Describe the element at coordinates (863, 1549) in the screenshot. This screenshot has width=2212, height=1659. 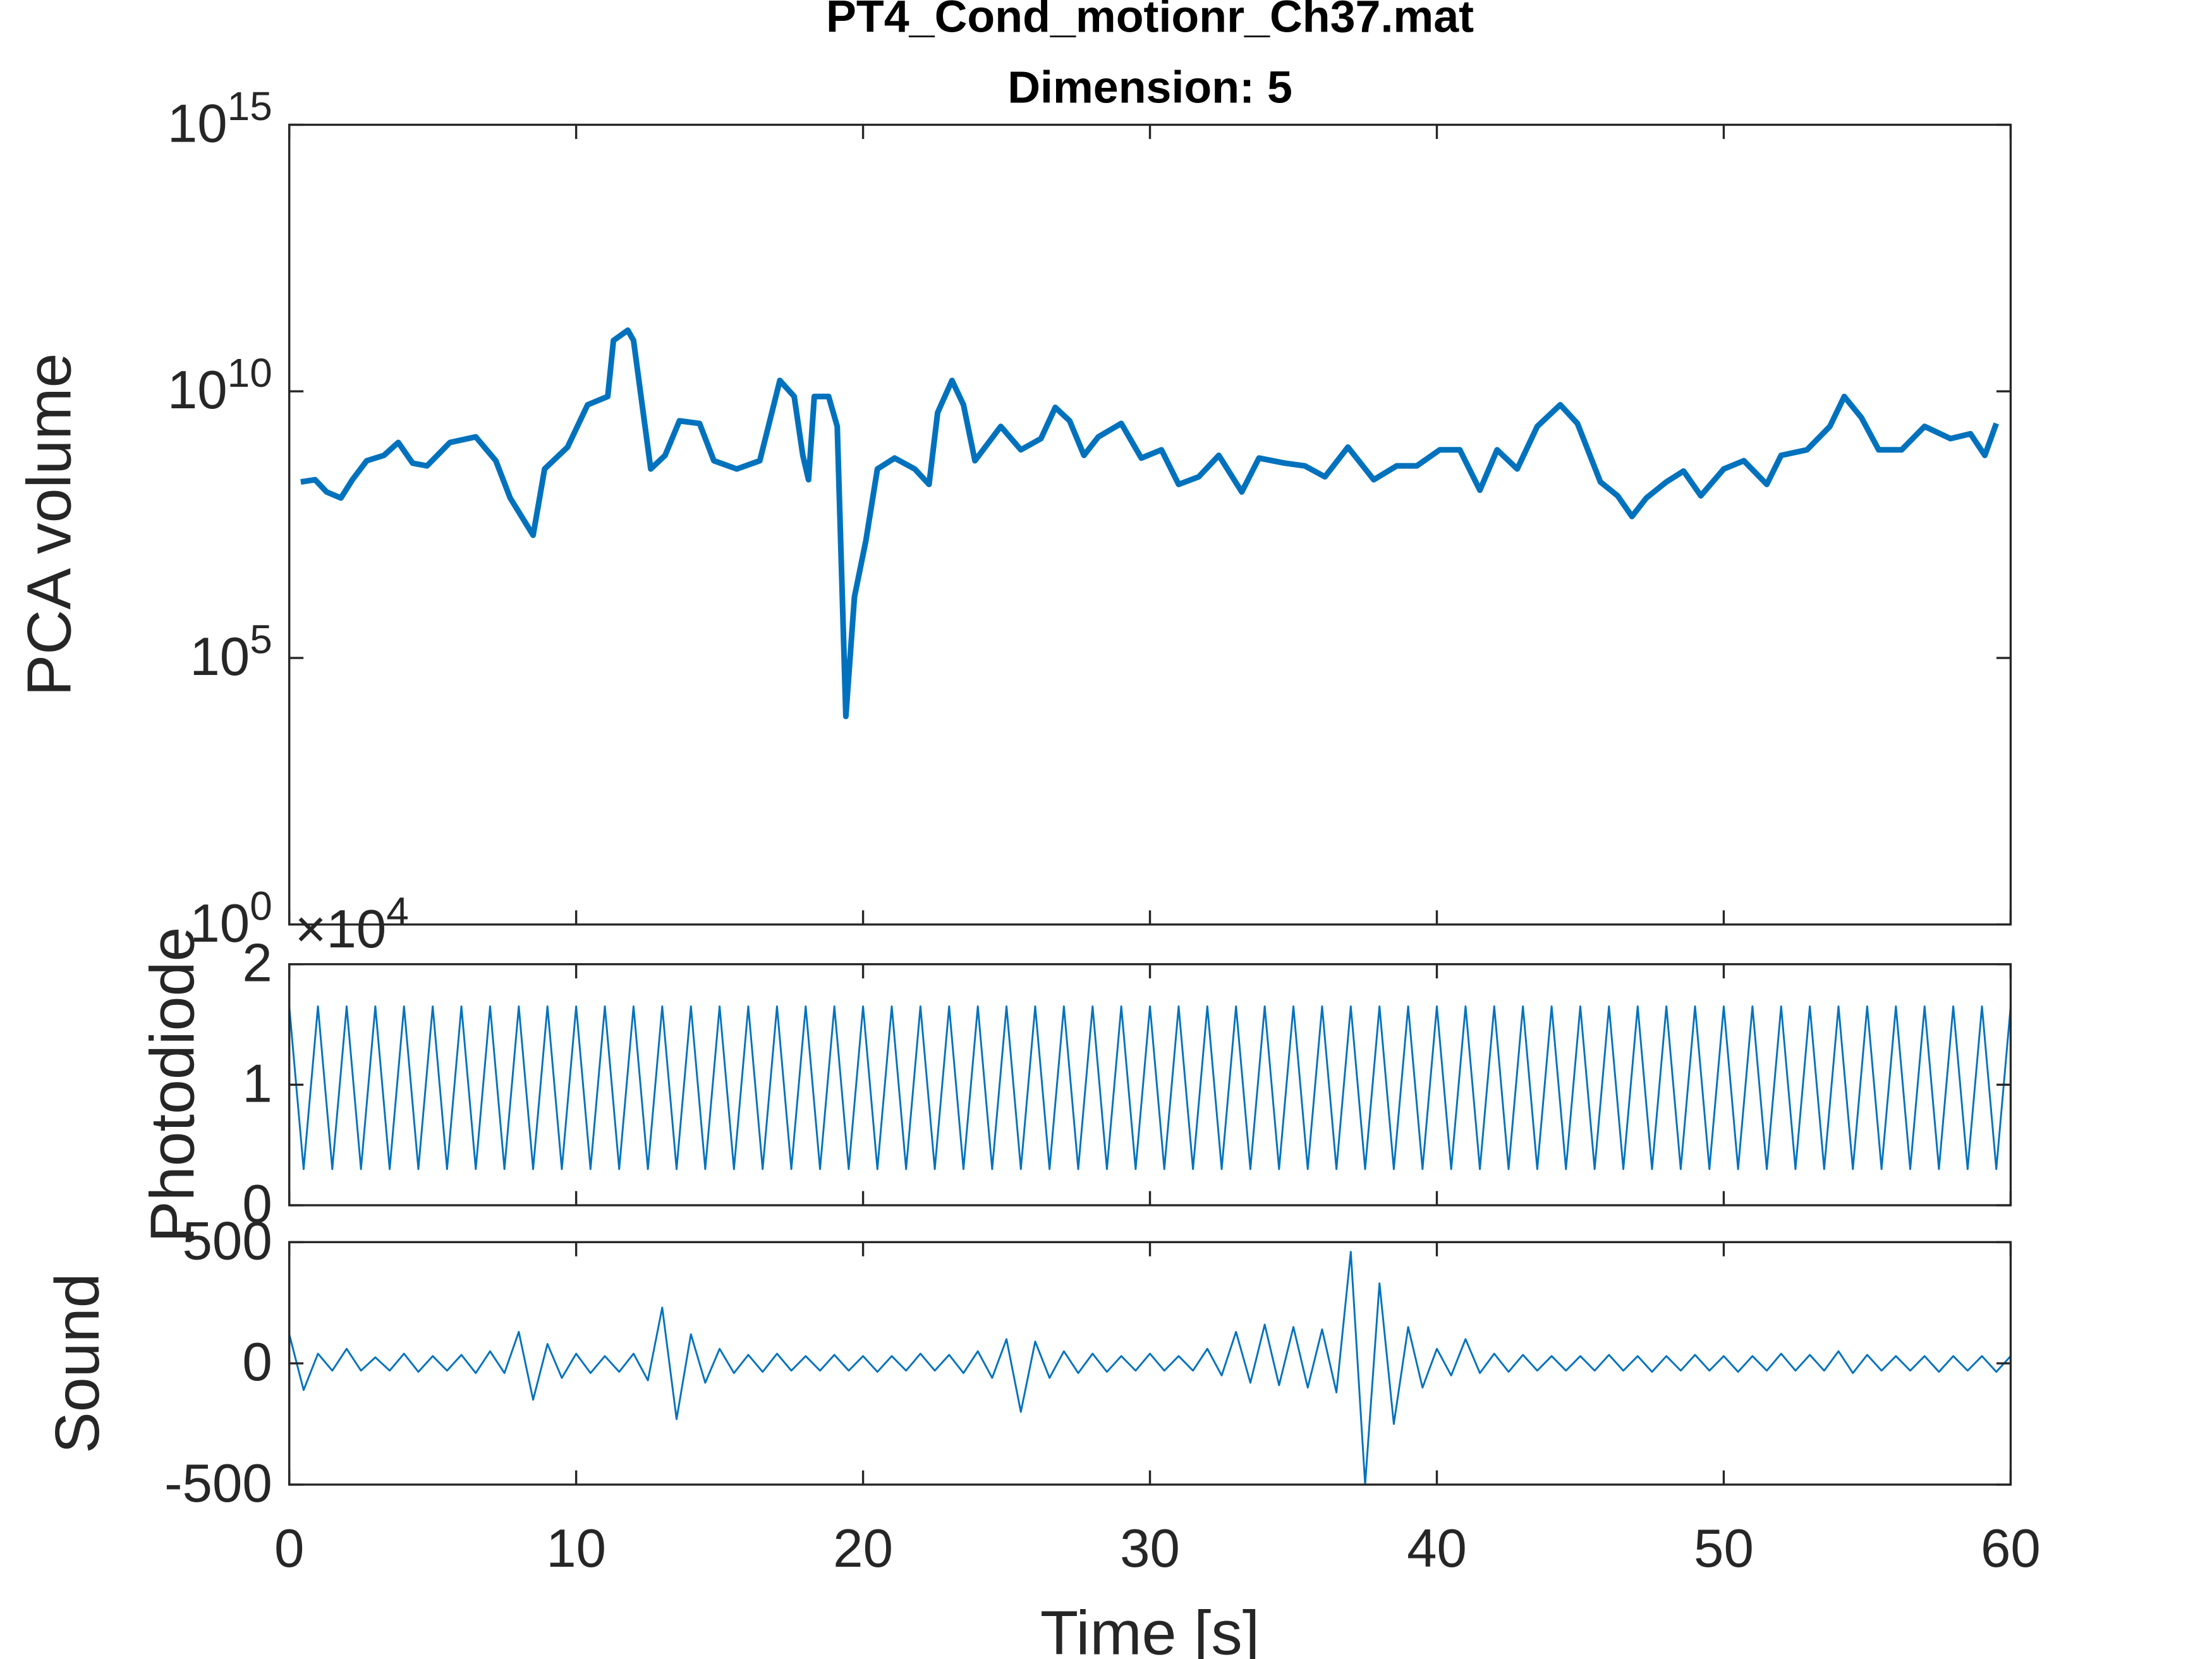
I see `x-tick-label: 20` at that location.